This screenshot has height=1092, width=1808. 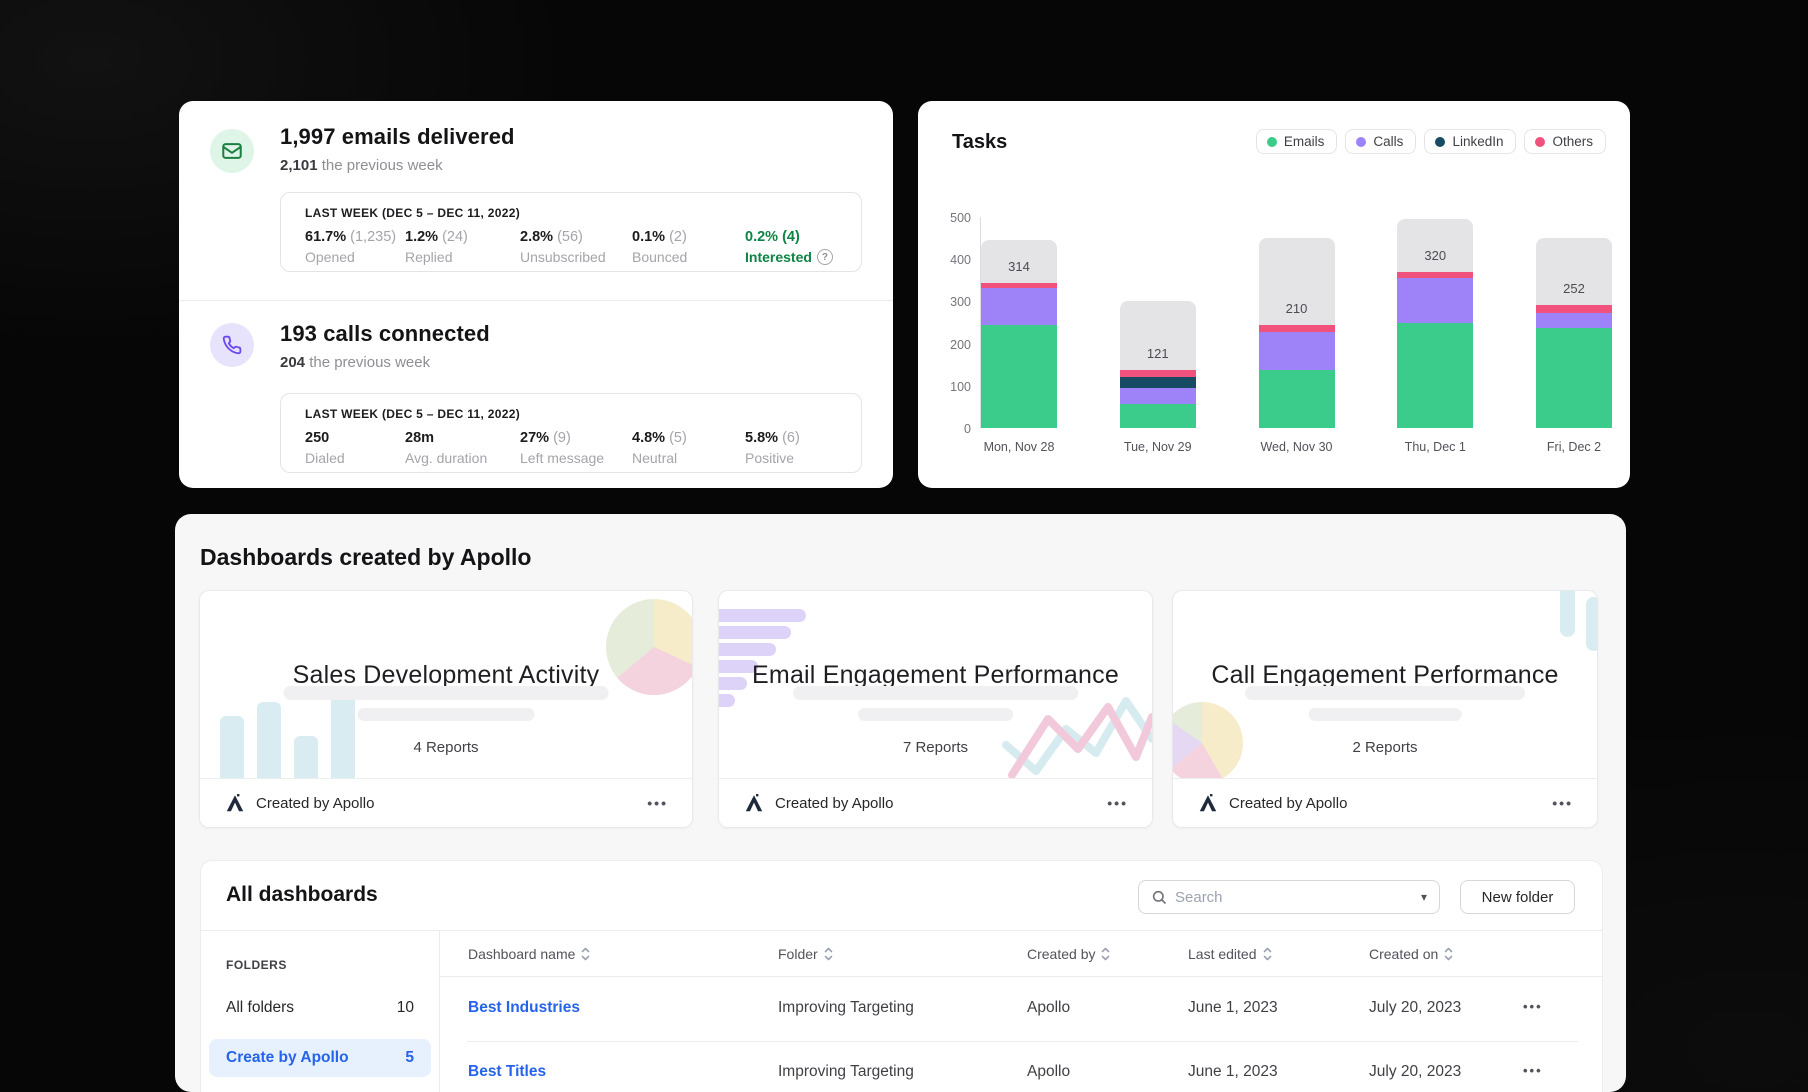 I want to click on search-field, so click(x=1294, y=897).